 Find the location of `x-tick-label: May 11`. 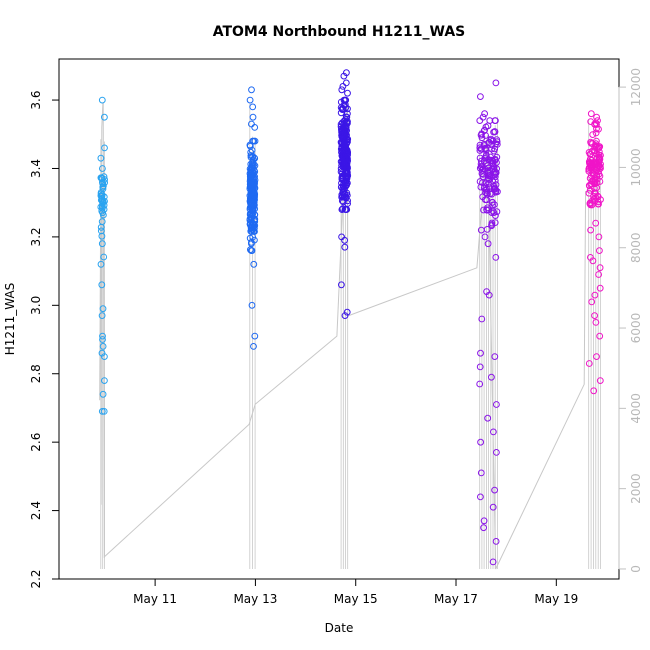

x-tick-label: May 11 is located at coordinates (155, 599).